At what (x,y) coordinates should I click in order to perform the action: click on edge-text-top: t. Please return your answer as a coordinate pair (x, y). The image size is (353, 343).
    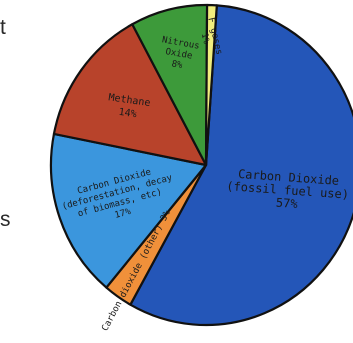
    Looking at the image, I should click on (3, 27).